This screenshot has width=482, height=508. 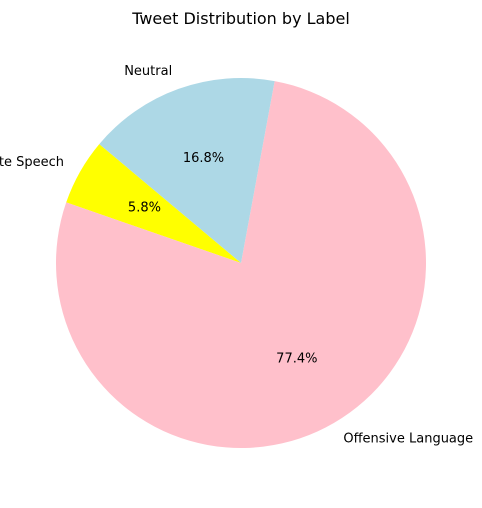 What do you see at coordinates (296, 358) in the screenshot?
I see `pie-pct-label: 77.4%` at bounding box center [296, 358].